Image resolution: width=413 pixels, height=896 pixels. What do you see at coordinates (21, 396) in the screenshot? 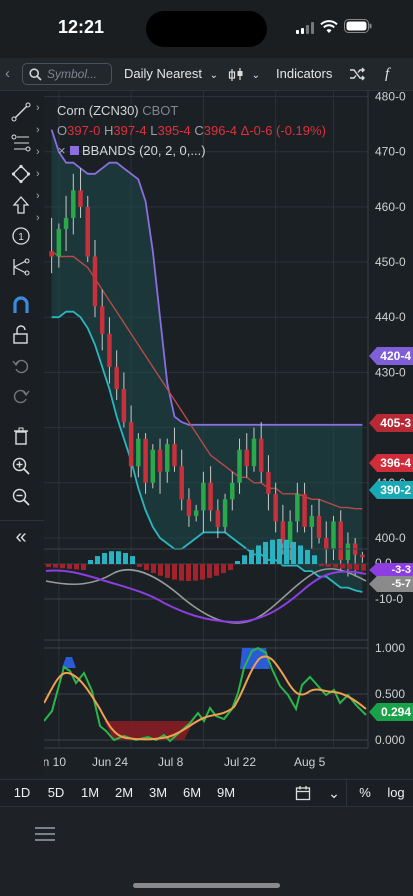
I see `redo-icon` at bounding box center [21, 396].